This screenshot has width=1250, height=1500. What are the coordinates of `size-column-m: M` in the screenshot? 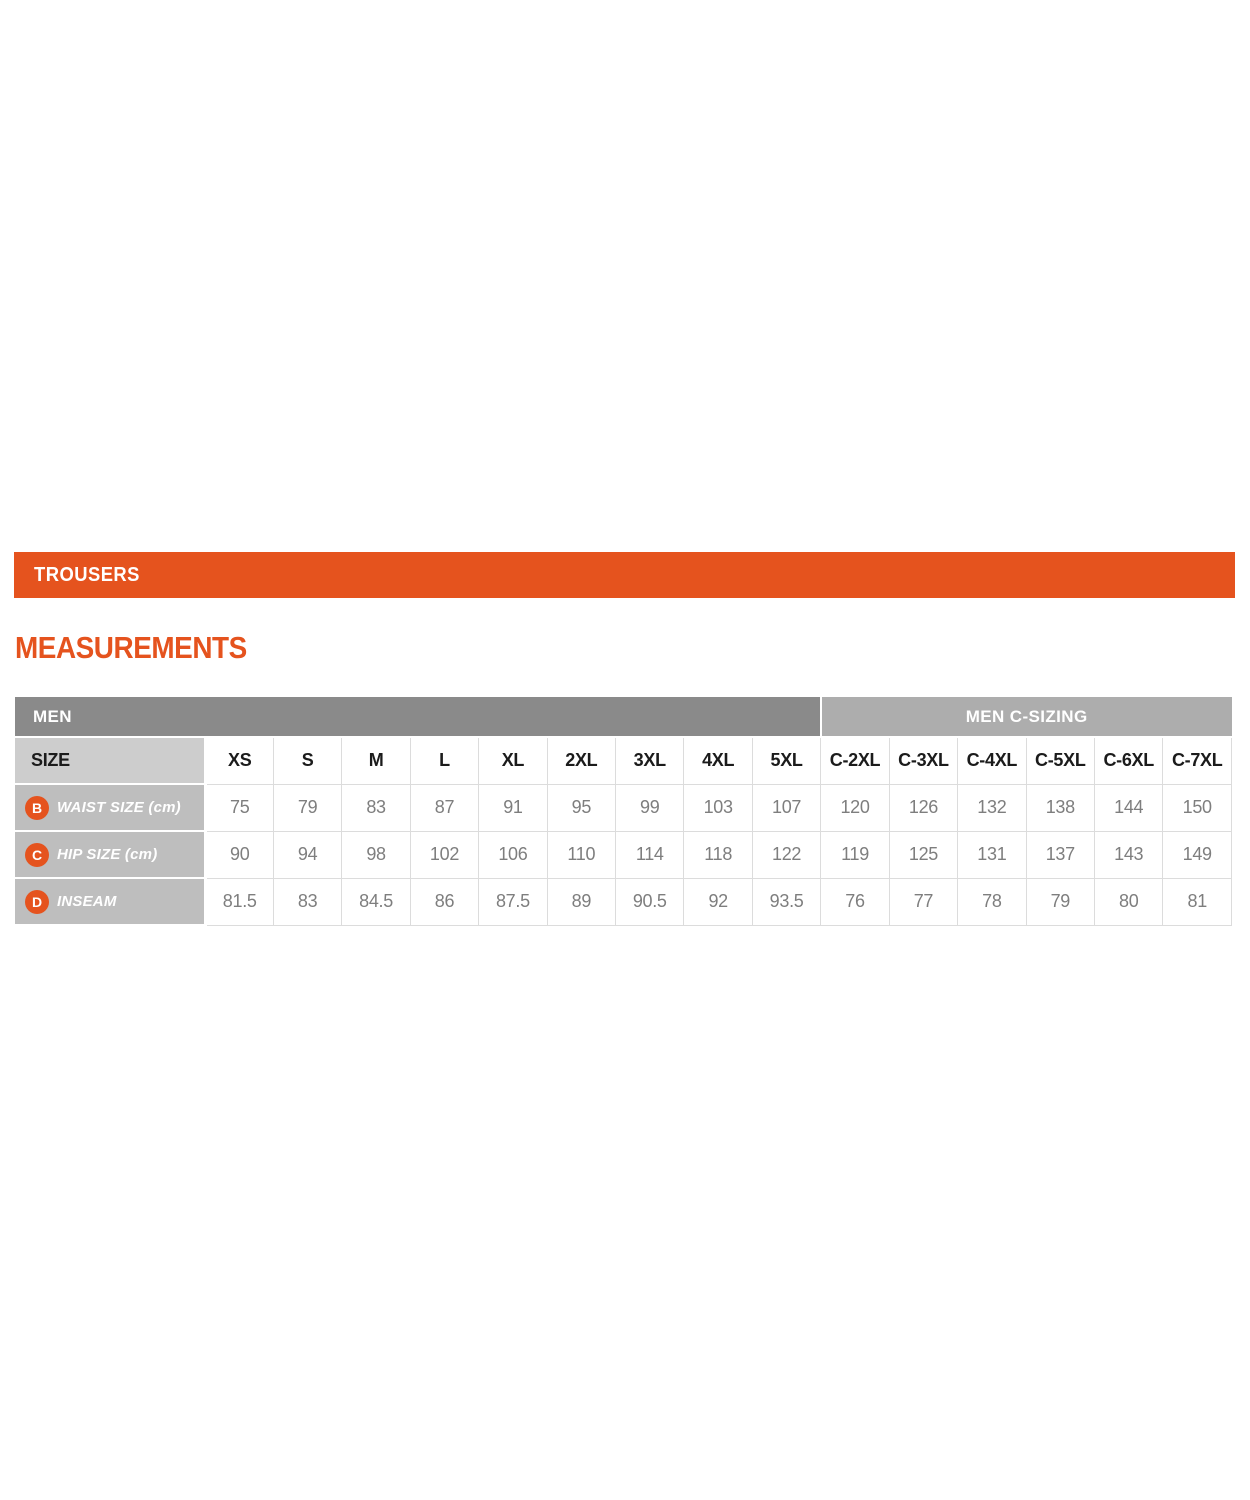 It's located at (376, 760).